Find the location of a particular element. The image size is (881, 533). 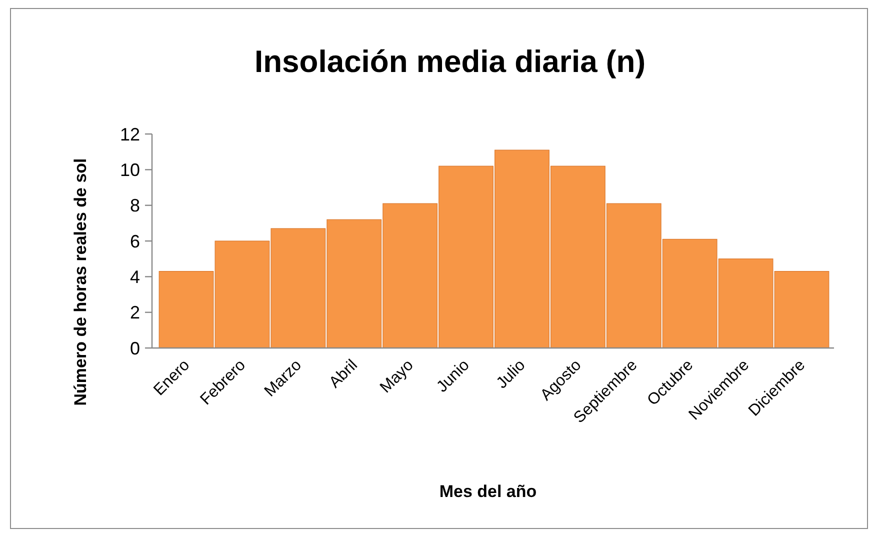

y-axis-title: Número de horas reales de sol is located at coordinates (80, 282).